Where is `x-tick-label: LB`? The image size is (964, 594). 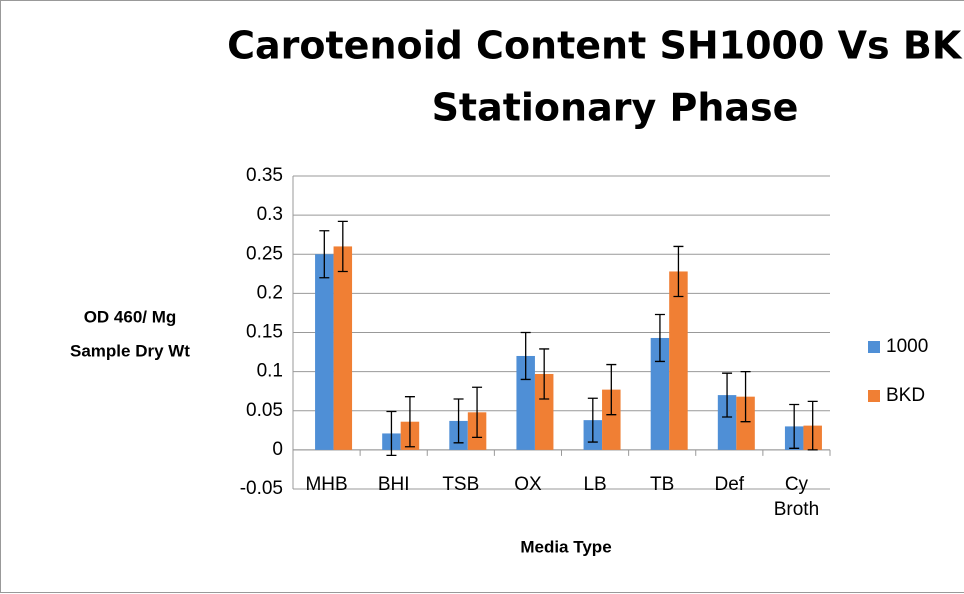 x-tick-label: LB is located at coordinates (594, 484).